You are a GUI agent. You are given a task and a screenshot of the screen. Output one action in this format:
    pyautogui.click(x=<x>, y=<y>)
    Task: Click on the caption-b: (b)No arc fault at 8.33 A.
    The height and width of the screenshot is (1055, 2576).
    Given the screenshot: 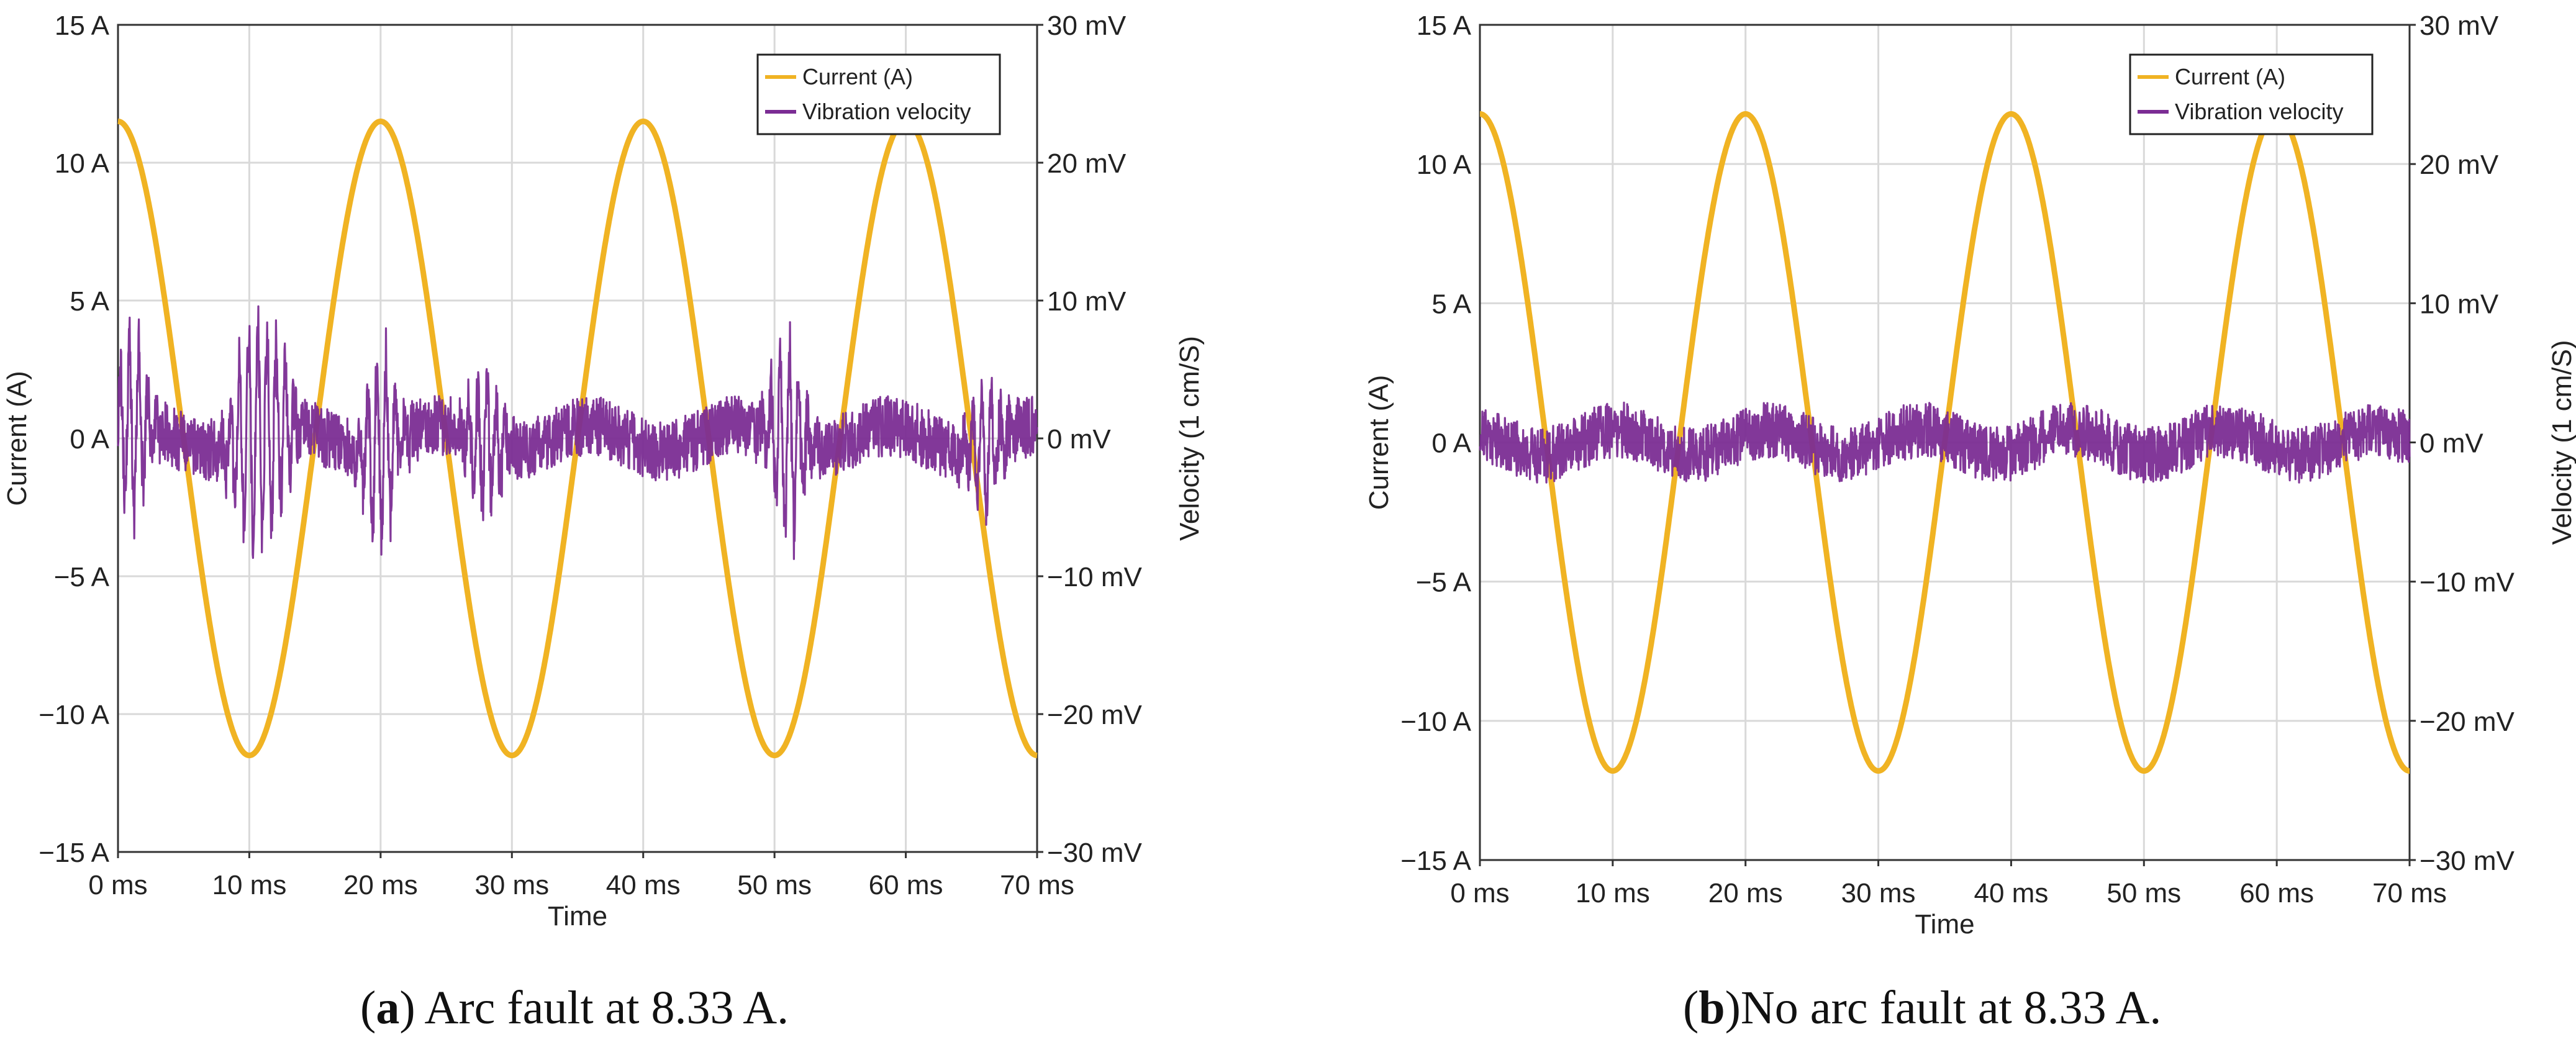 What is the action you would take?
    pyautogui.click(x=1922, y=1008)
    